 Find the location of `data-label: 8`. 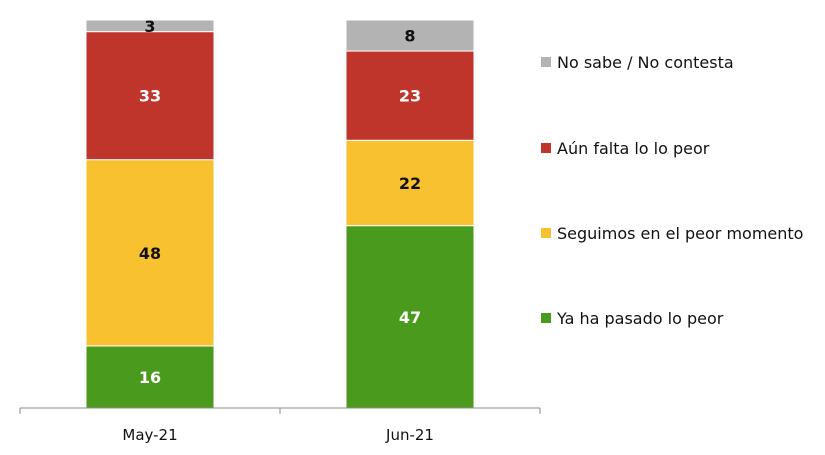

data-label: 8 is located at coordinates (409, 36).